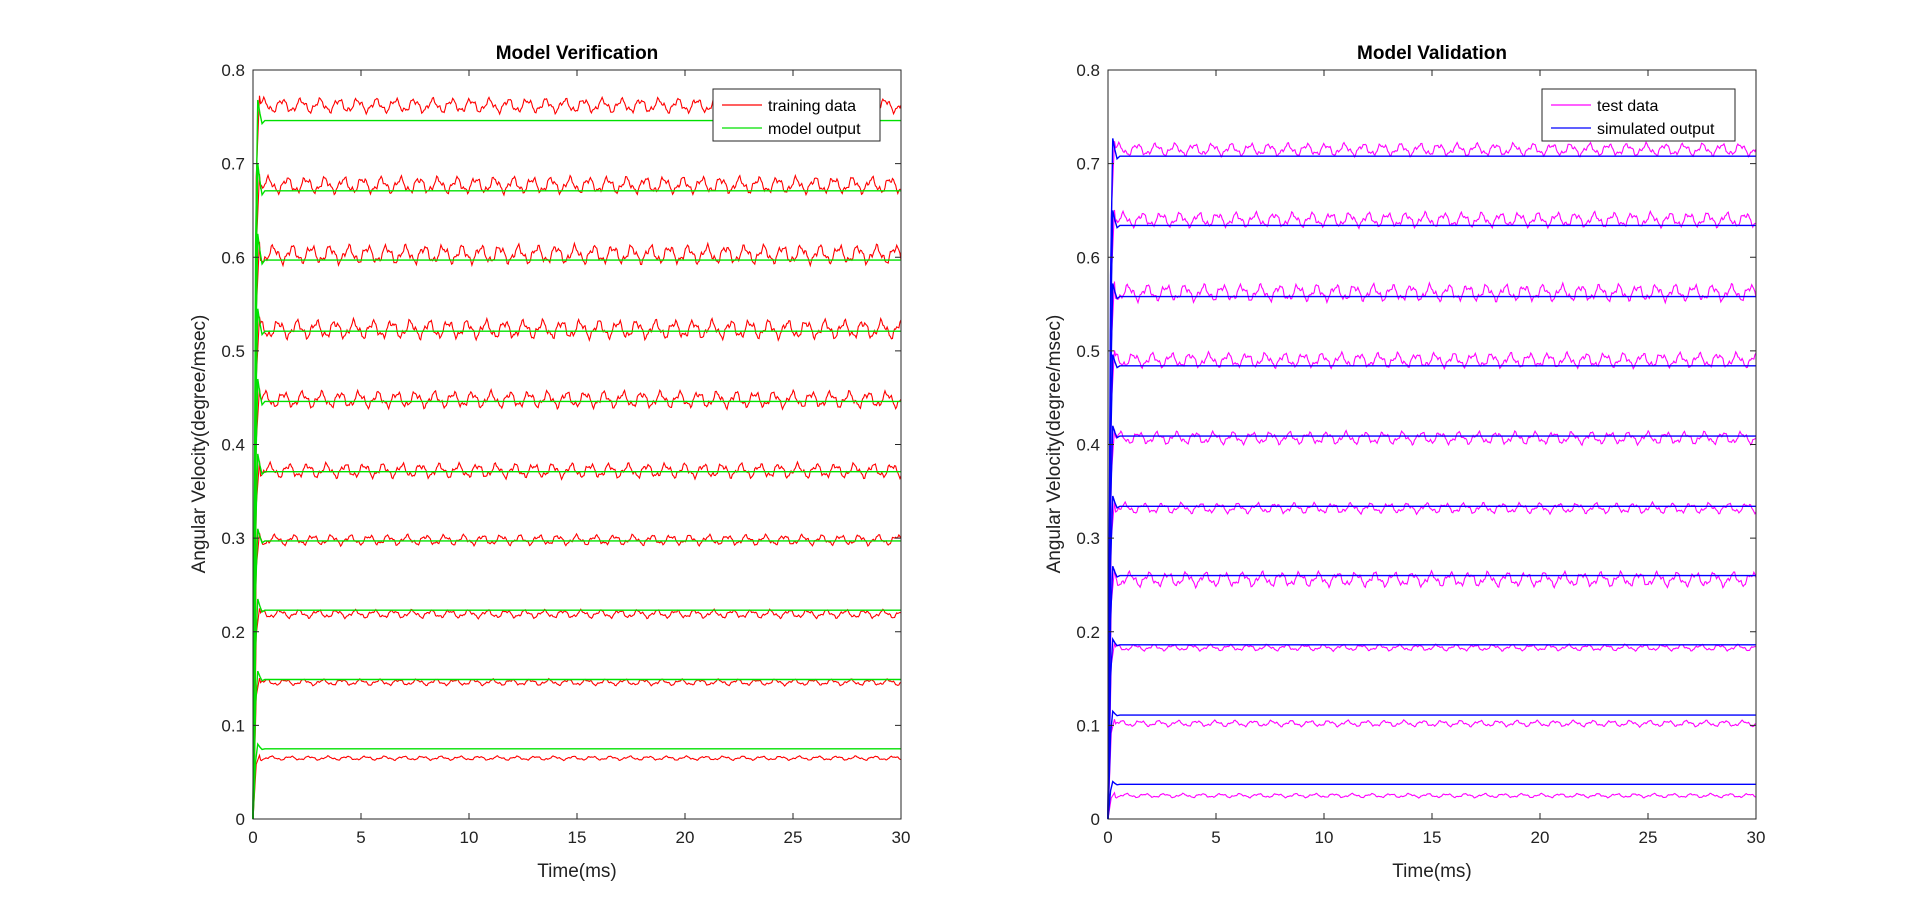 This screenshot has height=911, width=1920. I want to click on legend-label-training-data: training data, so click(812, 106).